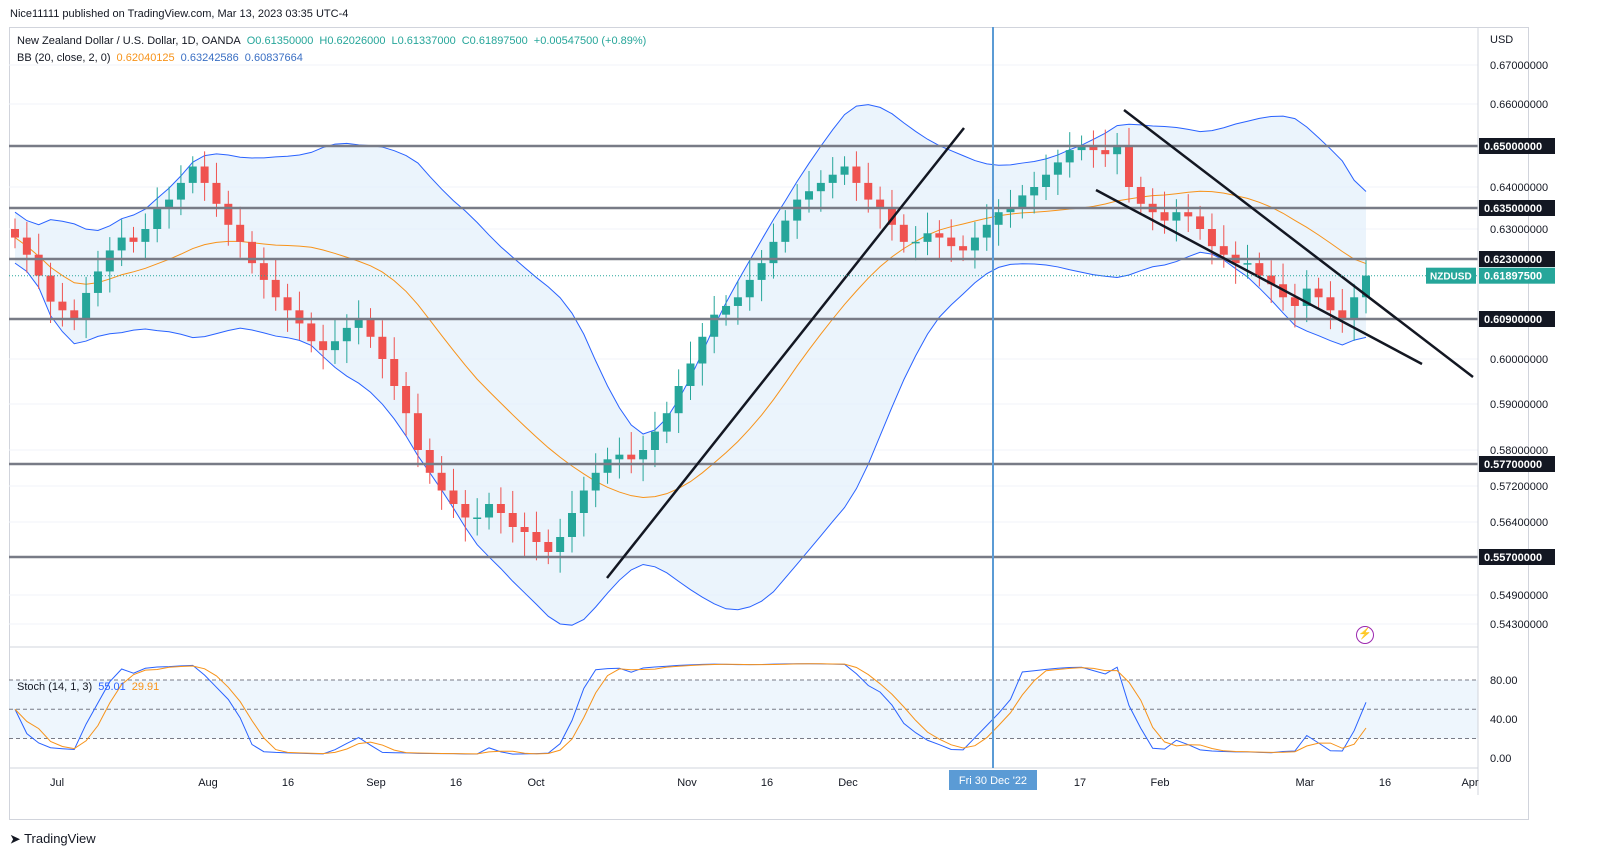 The image size is (1621, 857). Describe the element at coordinates (1500, 759) in the screenshot. I see `stoch-tick-label: 0.00` at that location.